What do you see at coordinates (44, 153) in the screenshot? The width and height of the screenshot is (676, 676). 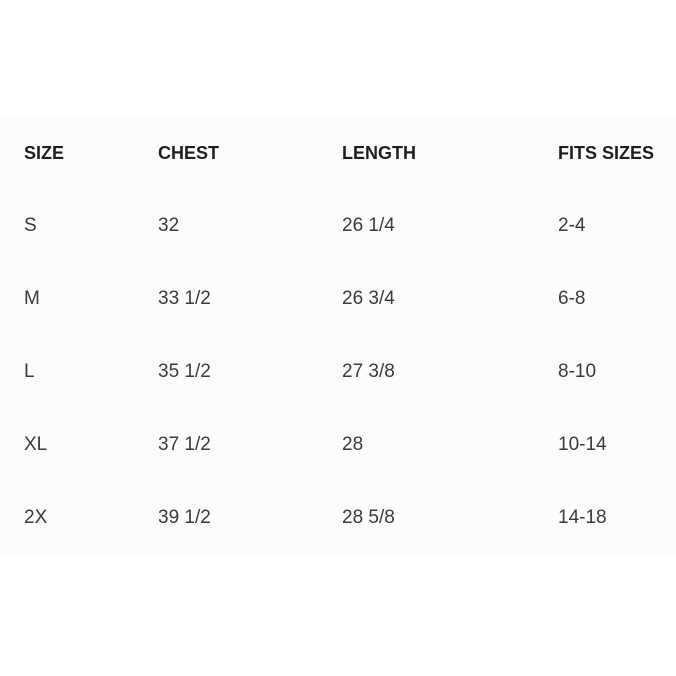 I see `column-header: SIZE` at bounding box center [44, 153].